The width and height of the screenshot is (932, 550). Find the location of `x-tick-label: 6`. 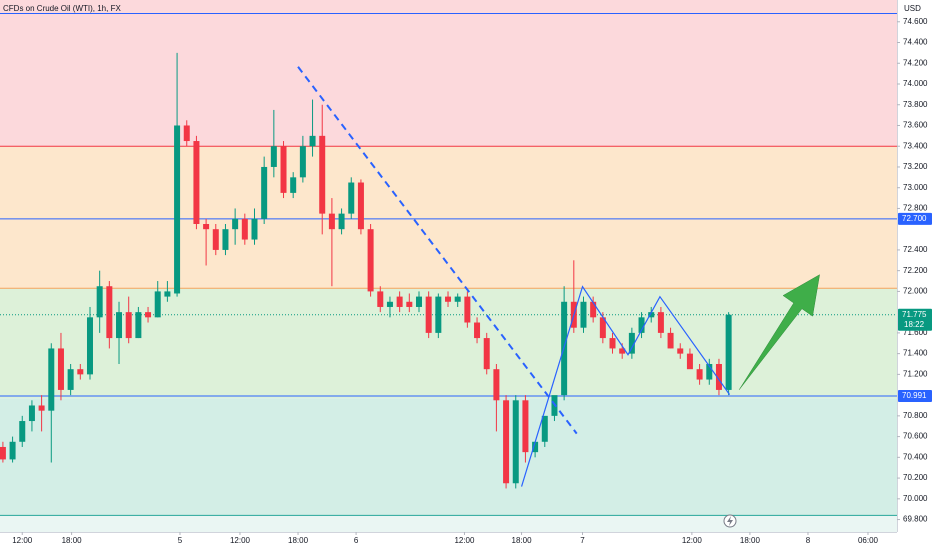

x-tick-label: 6 is located at coordinates (356, 540).